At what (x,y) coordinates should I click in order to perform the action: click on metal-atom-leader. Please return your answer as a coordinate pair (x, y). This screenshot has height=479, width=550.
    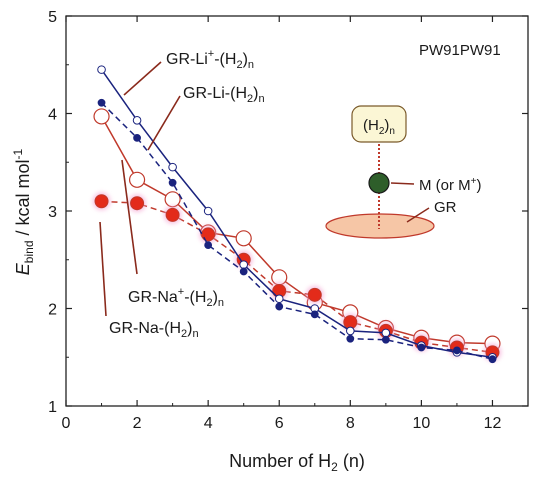
    Looking at the image, I should click on (402, 183).